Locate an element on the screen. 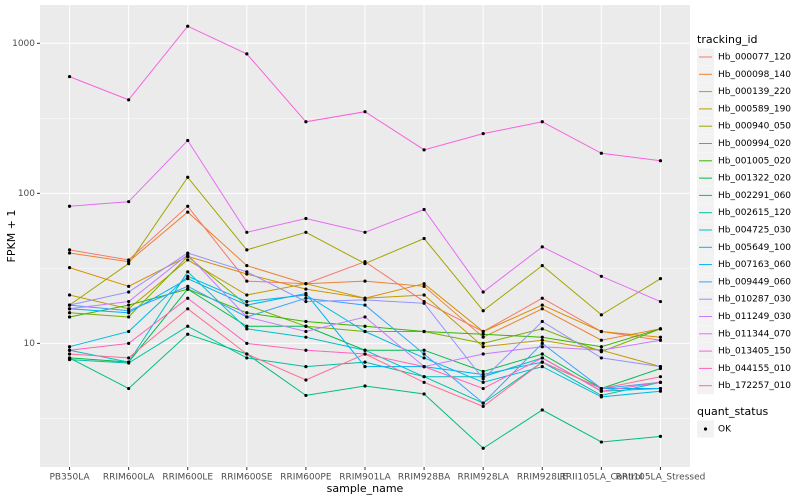  legend-label: Hb_013405_150 is located at coordinates (754, 352).